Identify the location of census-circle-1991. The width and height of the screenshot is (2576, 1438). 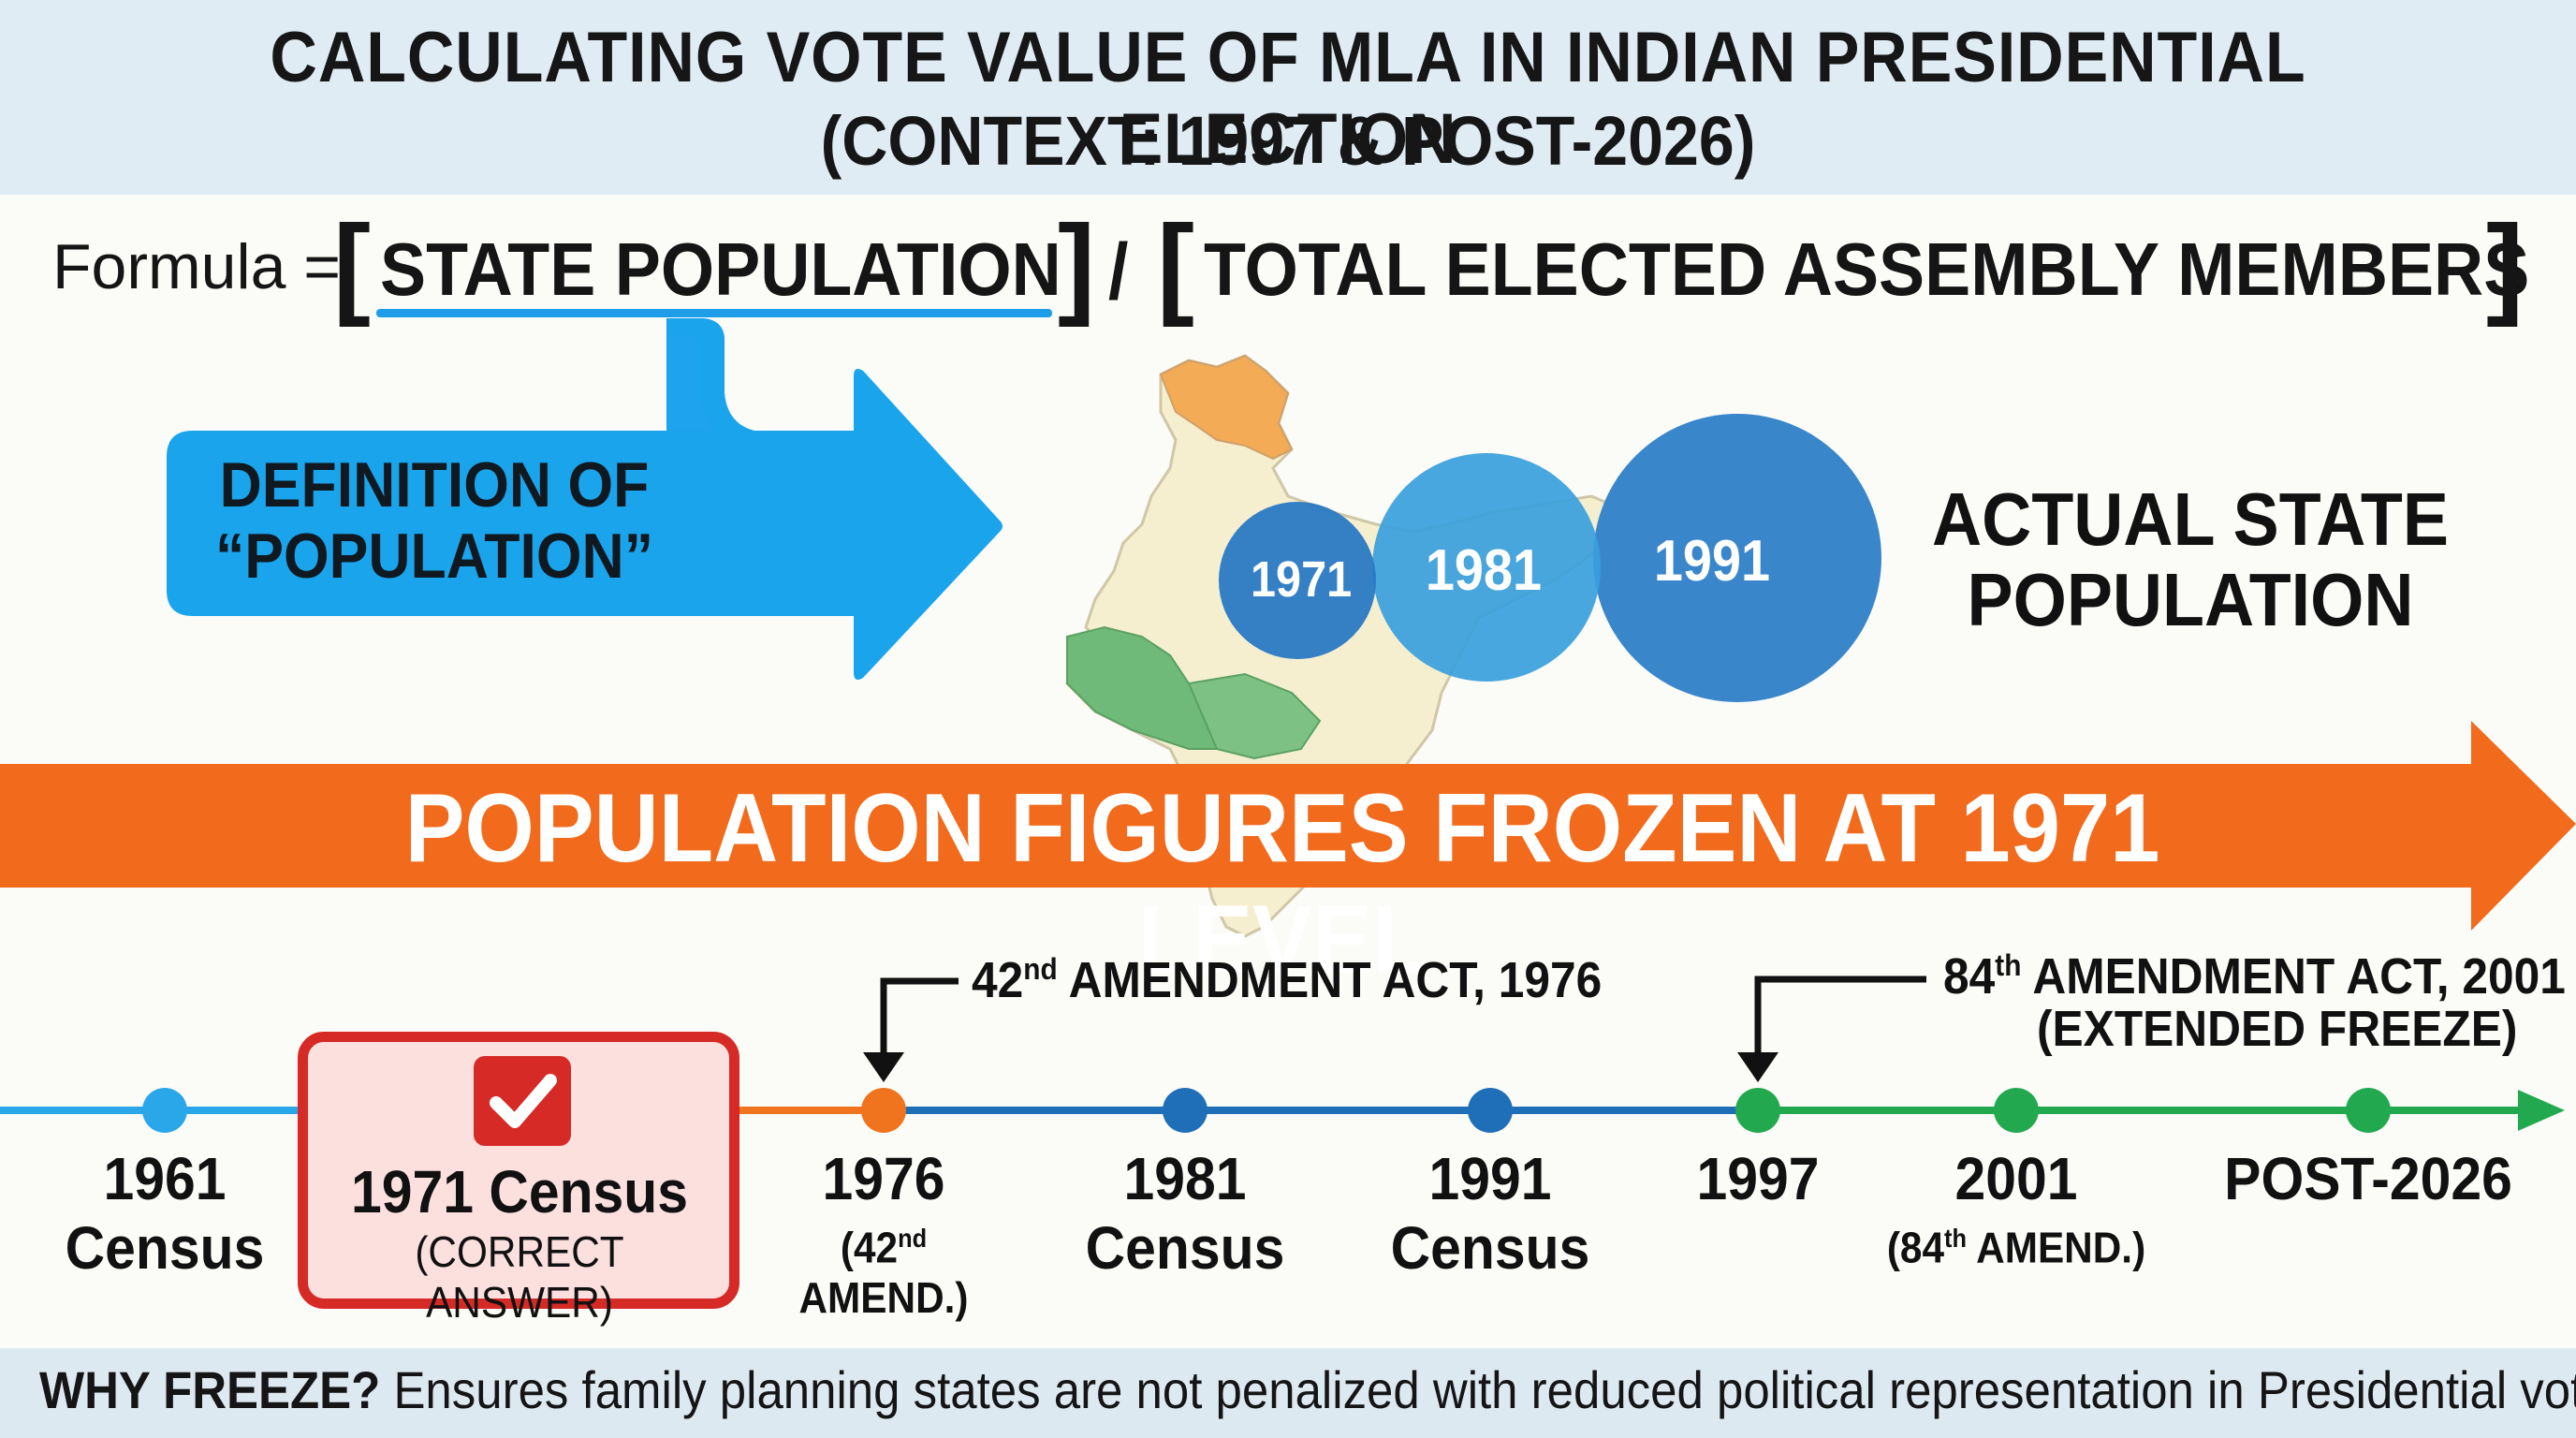
(1737, 558).